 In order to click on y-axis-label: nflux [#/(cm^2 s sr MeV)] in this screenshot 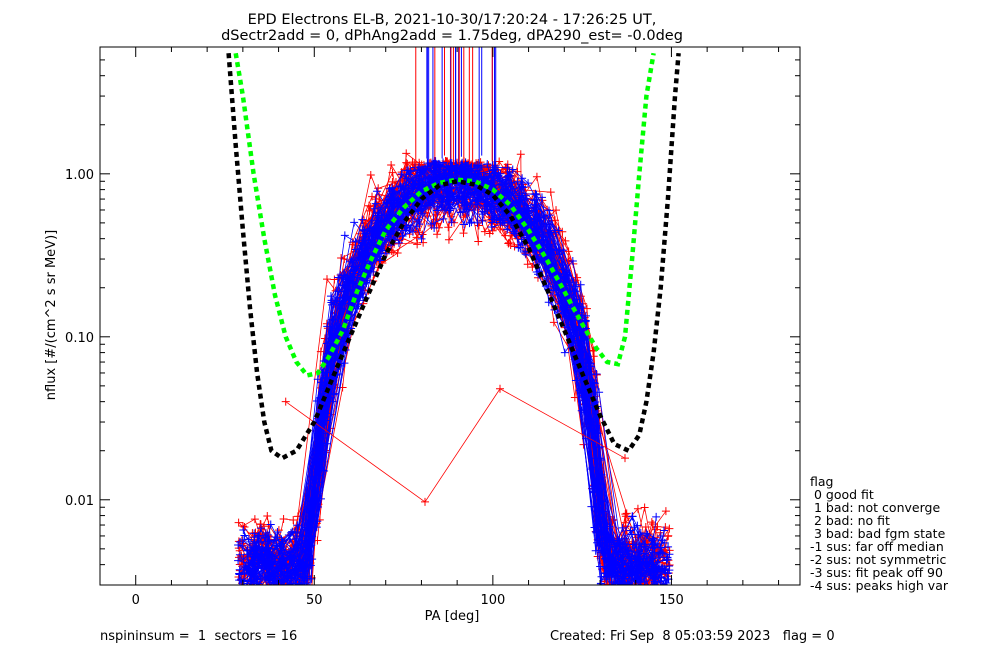, I will do `click(51, 315)`.